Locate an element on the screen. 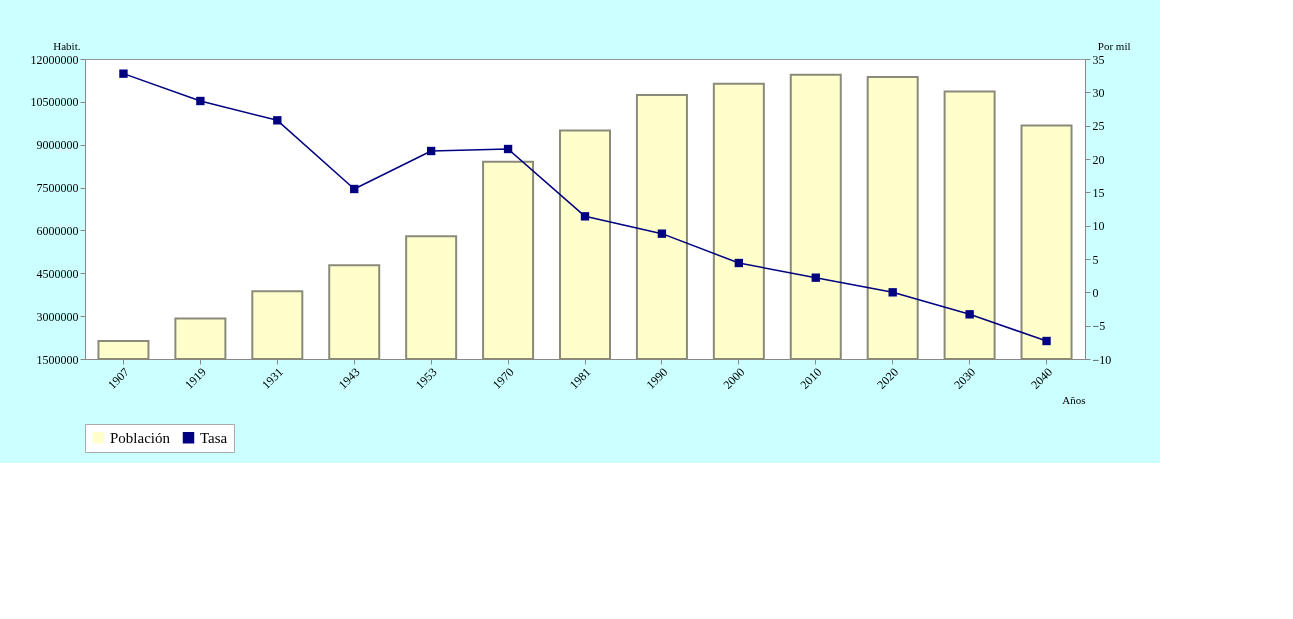  y-tick-label: 10500000 is located at coordinates (54, 102).